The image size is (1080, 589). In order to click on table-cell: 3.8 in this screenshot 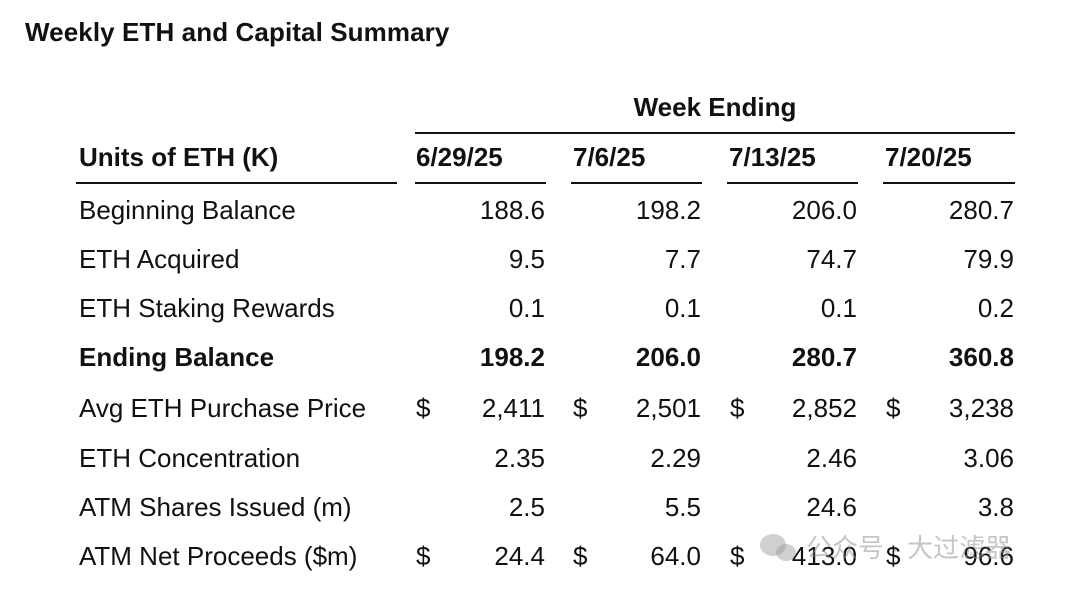, I will do `click(995, 507)`.